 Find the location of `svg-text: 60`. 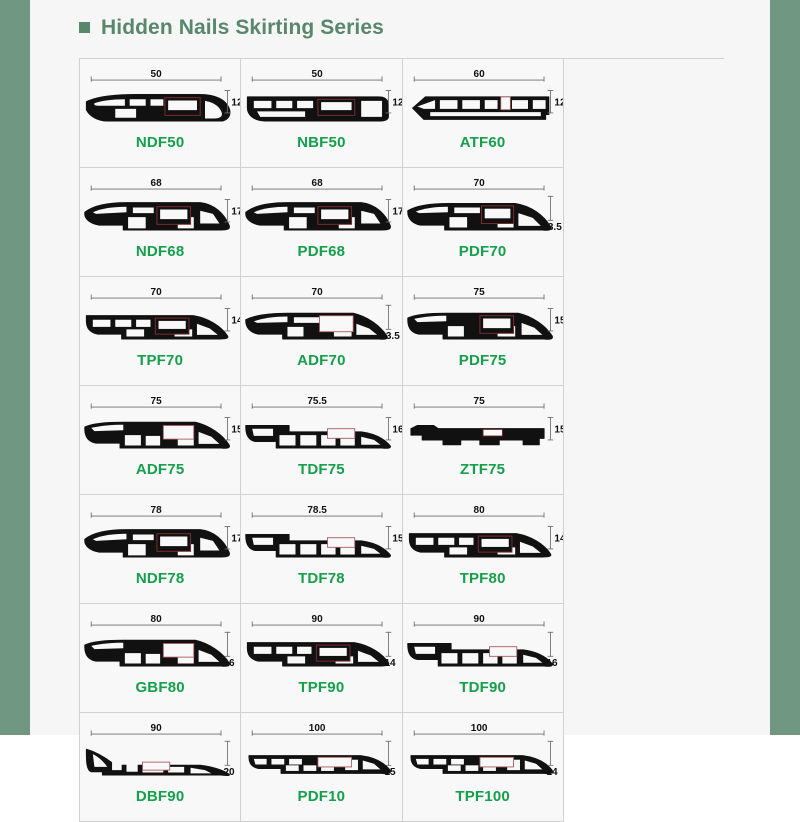

svg-text: 60 is located at coordinates (479, 74).